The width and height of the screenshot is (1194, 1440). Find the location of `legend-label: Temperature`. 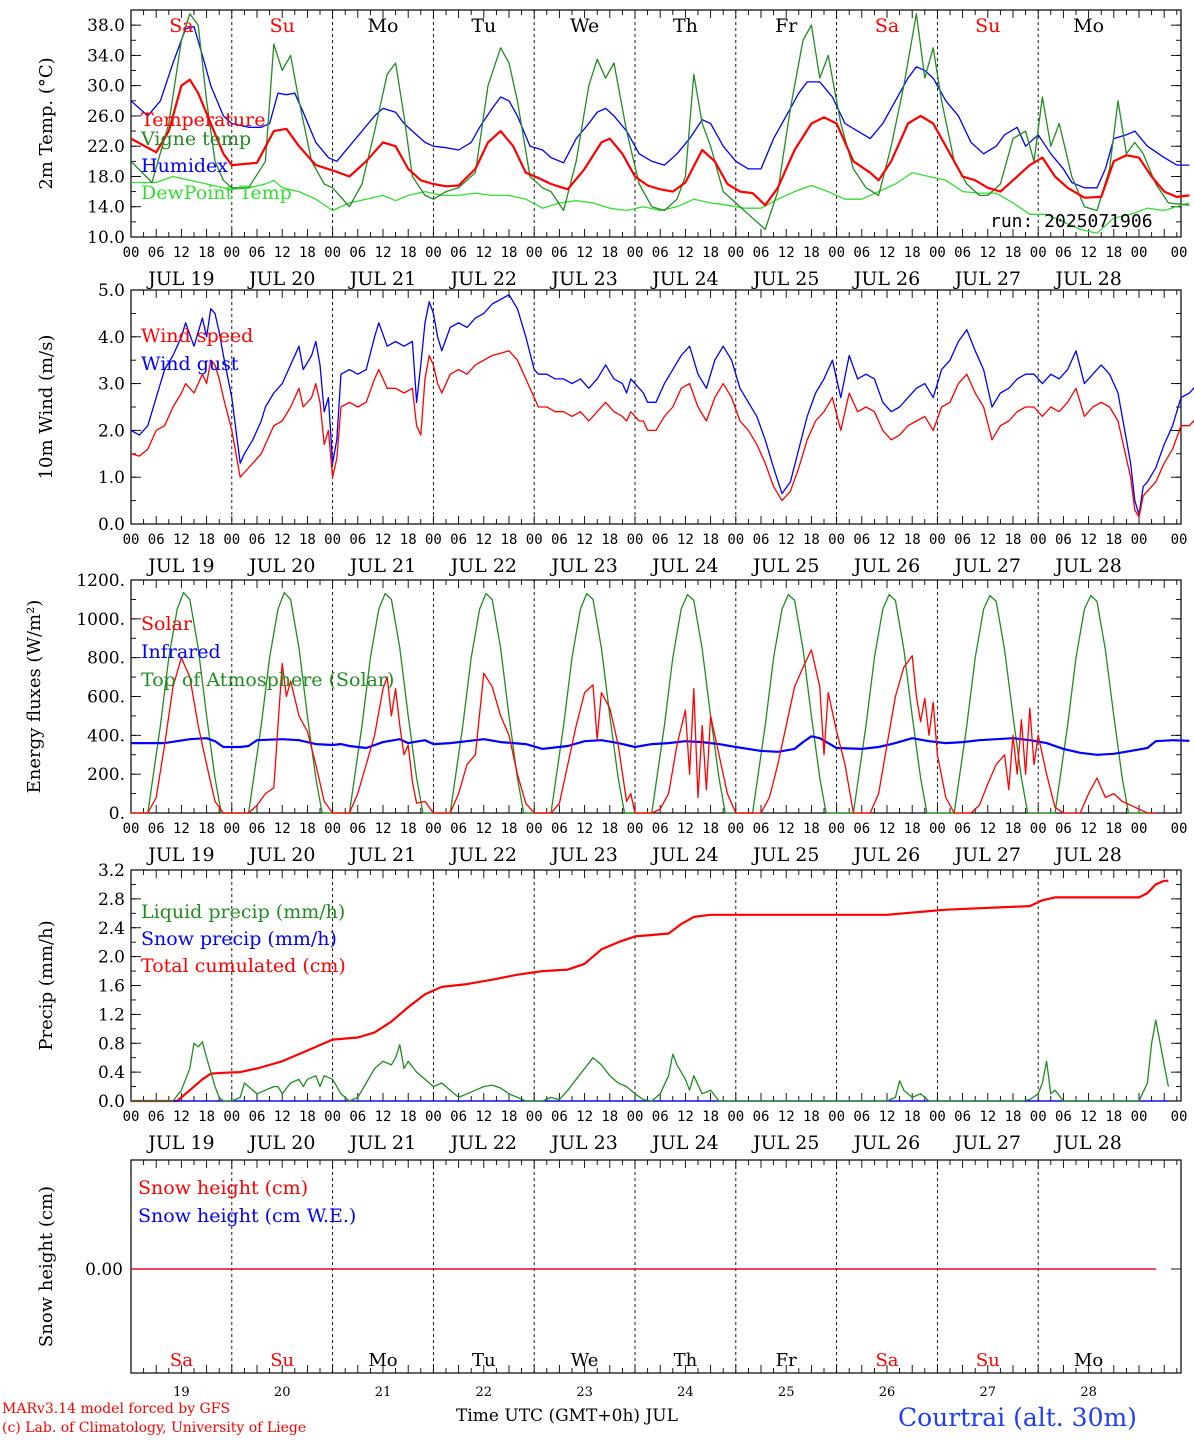

legend-label: Temperature is located at coordinates (203, 120).